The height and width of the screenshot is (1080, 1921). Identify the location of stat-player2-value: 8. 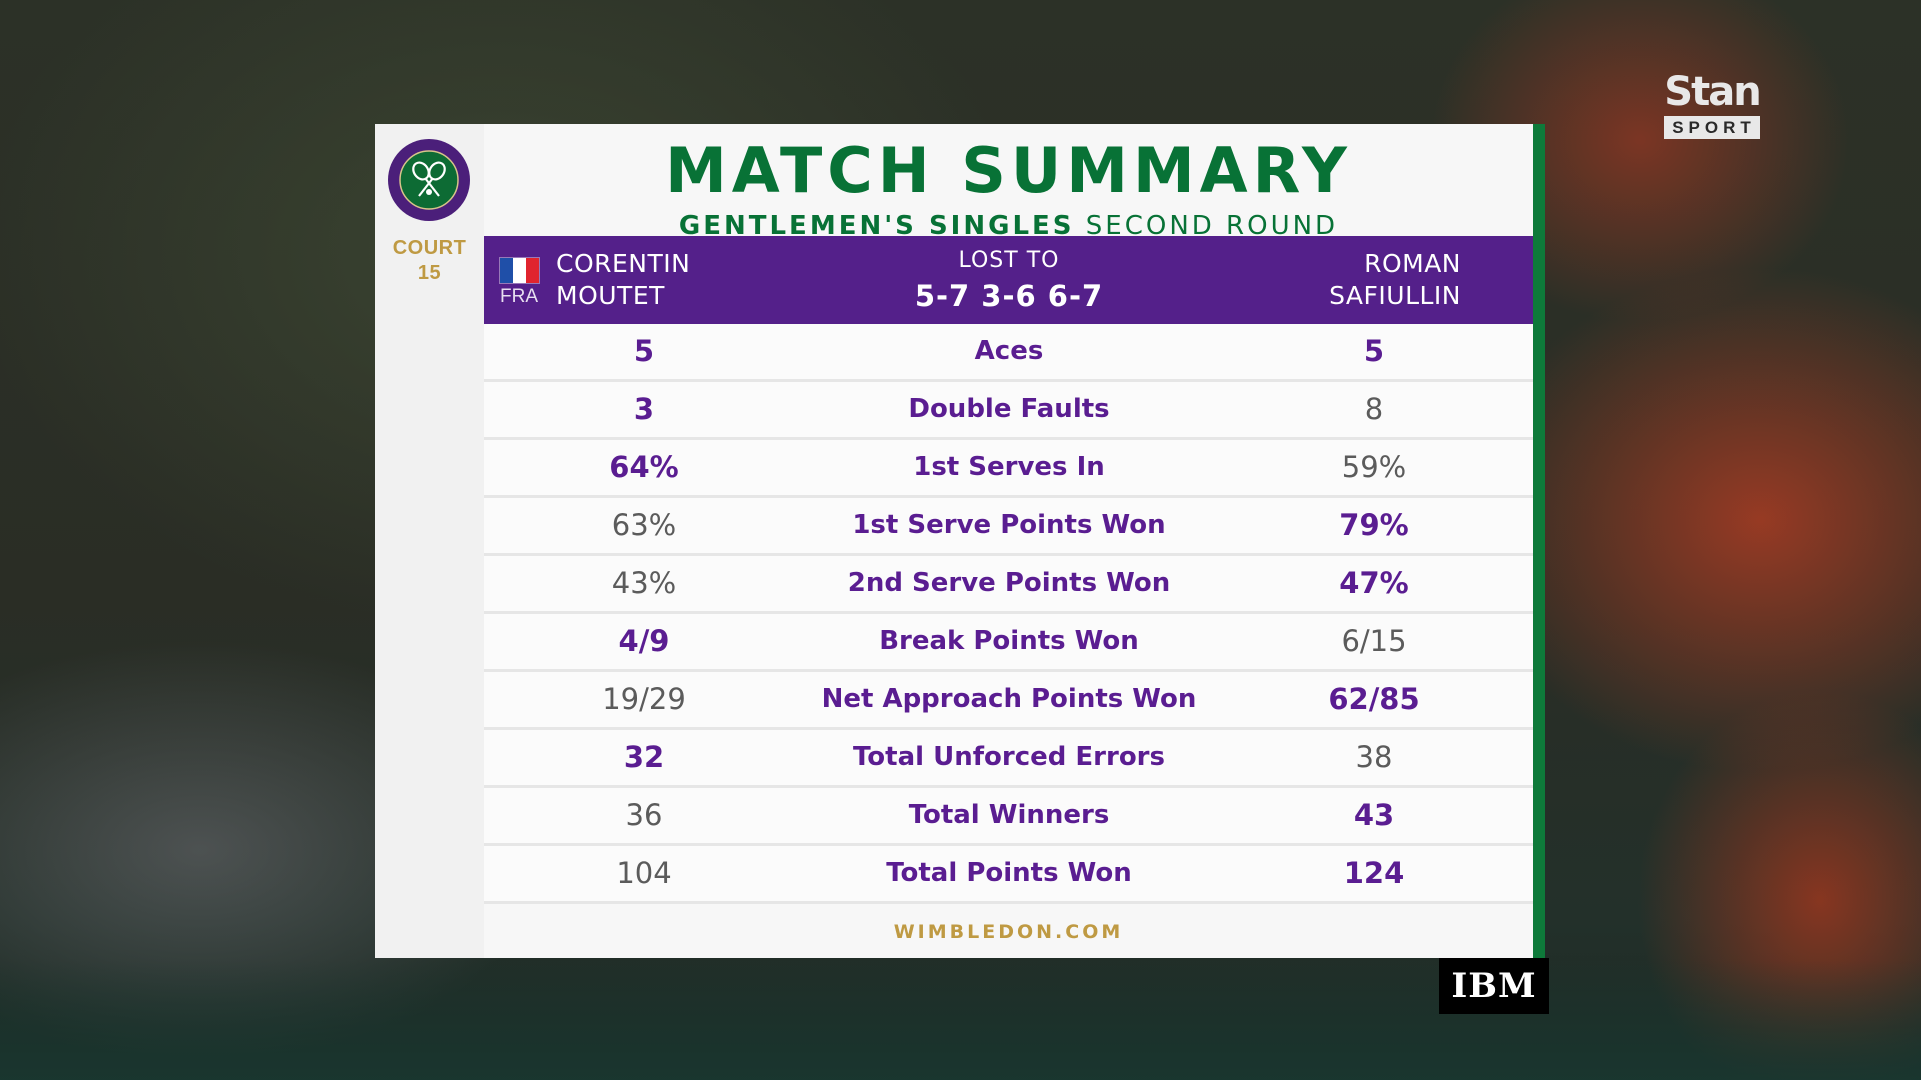
(1374, 409).